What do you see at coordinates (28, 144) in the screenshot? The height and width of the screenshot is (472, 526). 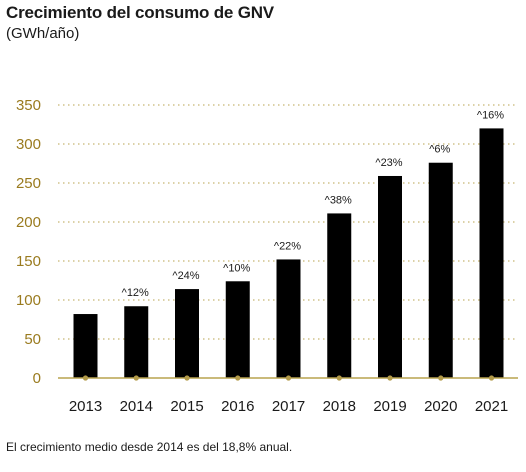 I see `y-tick-label: 300` at bounding box center [28, 144].